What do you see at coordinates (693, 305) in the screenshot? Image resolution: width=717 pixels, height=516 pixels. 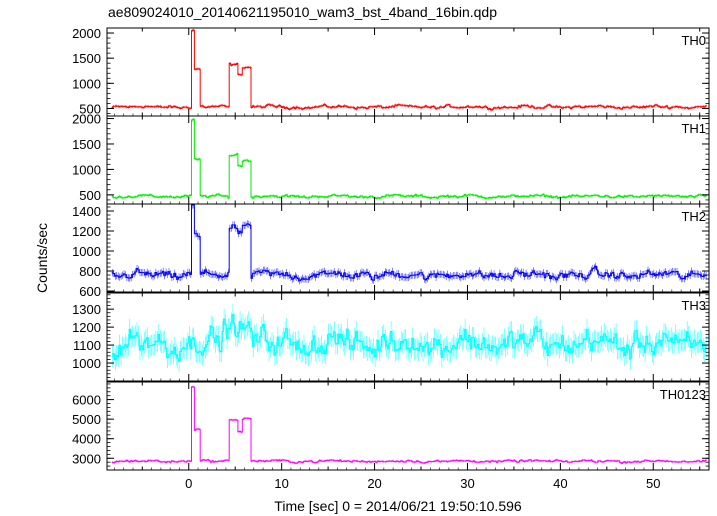 I see `panel-label: TH3` at bounding box center [693, 305].